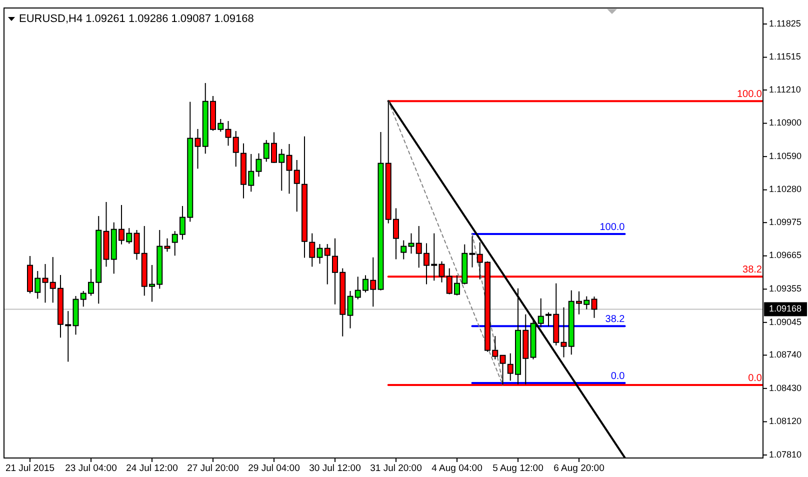  Describe the element at coordinates (213, 468) in the screenshot. I see `x-tick-label: 27 Jul 20:00` at that location.